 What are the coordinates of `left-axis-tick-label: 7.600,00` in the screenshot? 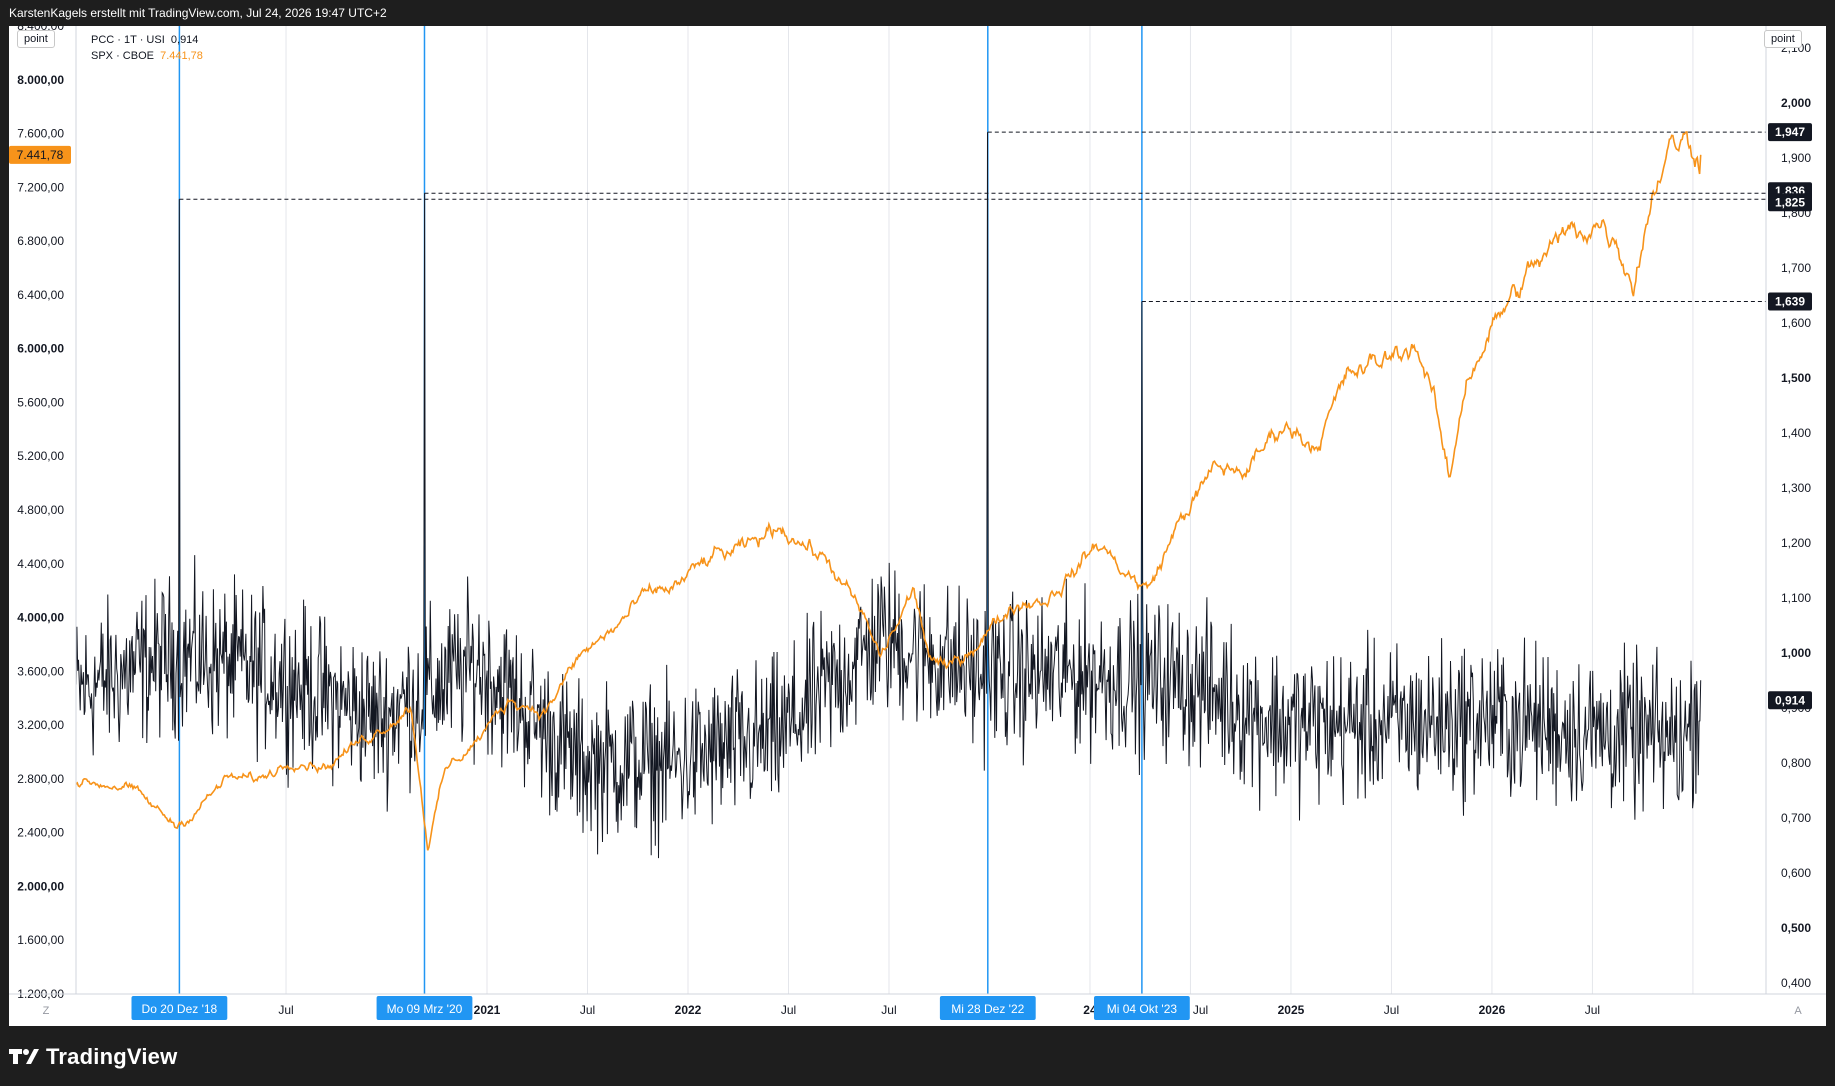 It's located at (40, 134).